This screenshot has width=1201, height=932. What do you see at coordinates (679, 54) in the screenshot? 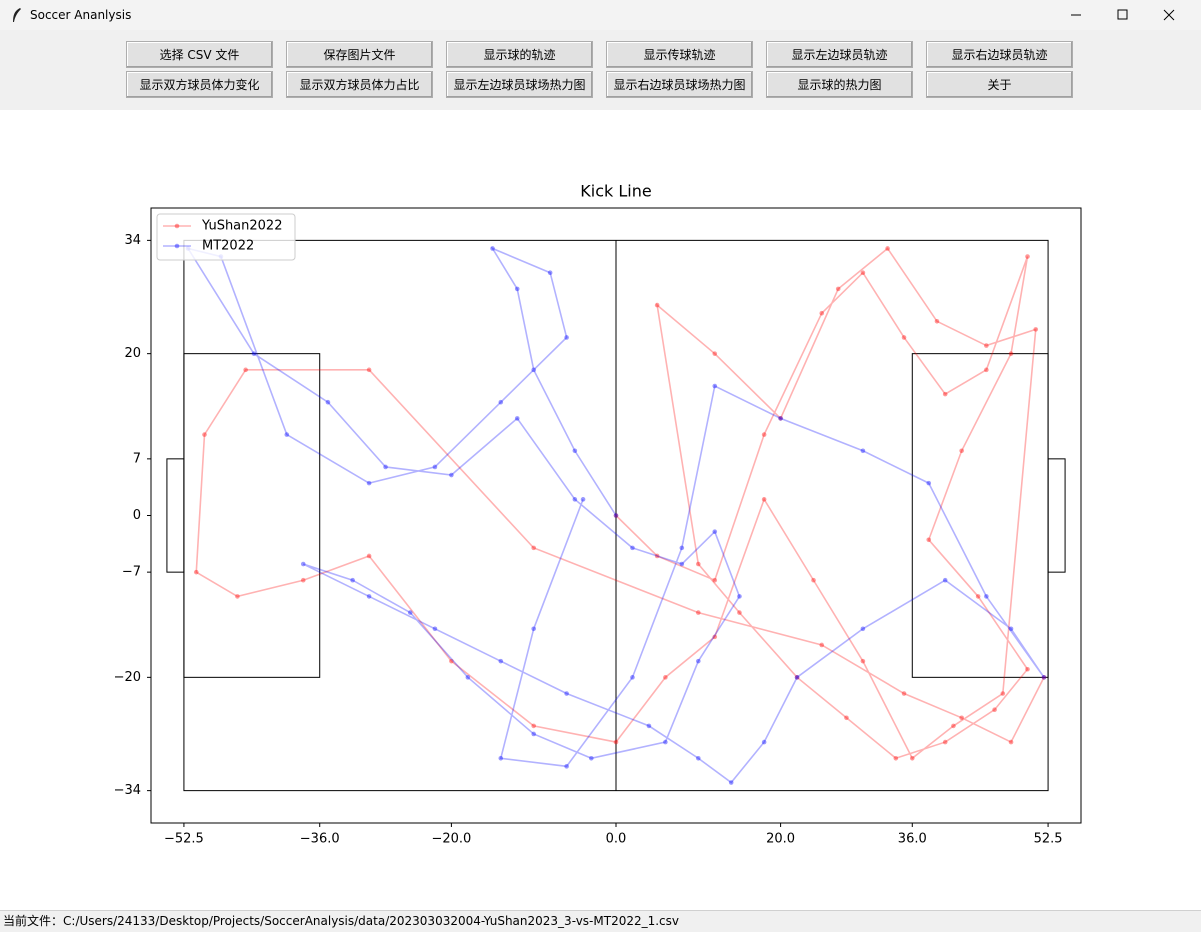
I see `toolbar-button: 显示传球轨迹` at bounding box center [679, 54].